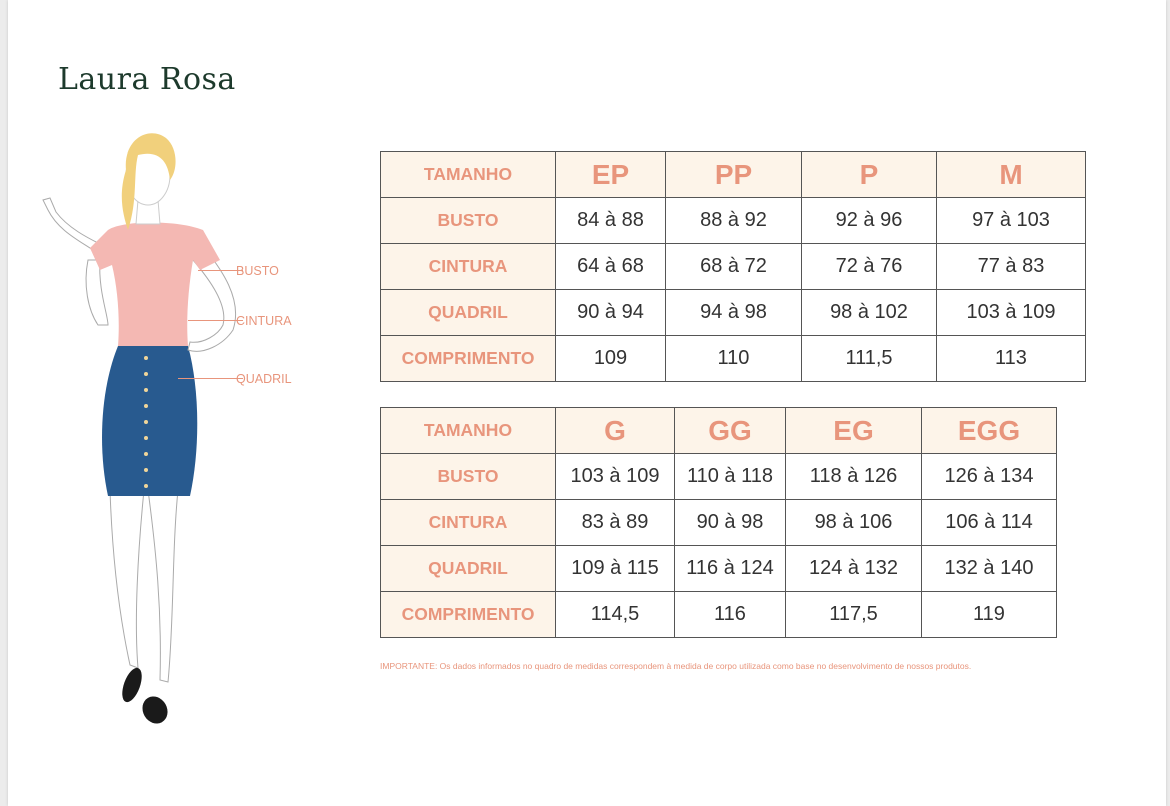  Describe the element at coordinates (147, 79) in the screenshot. I see `brand-logo: Laura Rosa` at that location.